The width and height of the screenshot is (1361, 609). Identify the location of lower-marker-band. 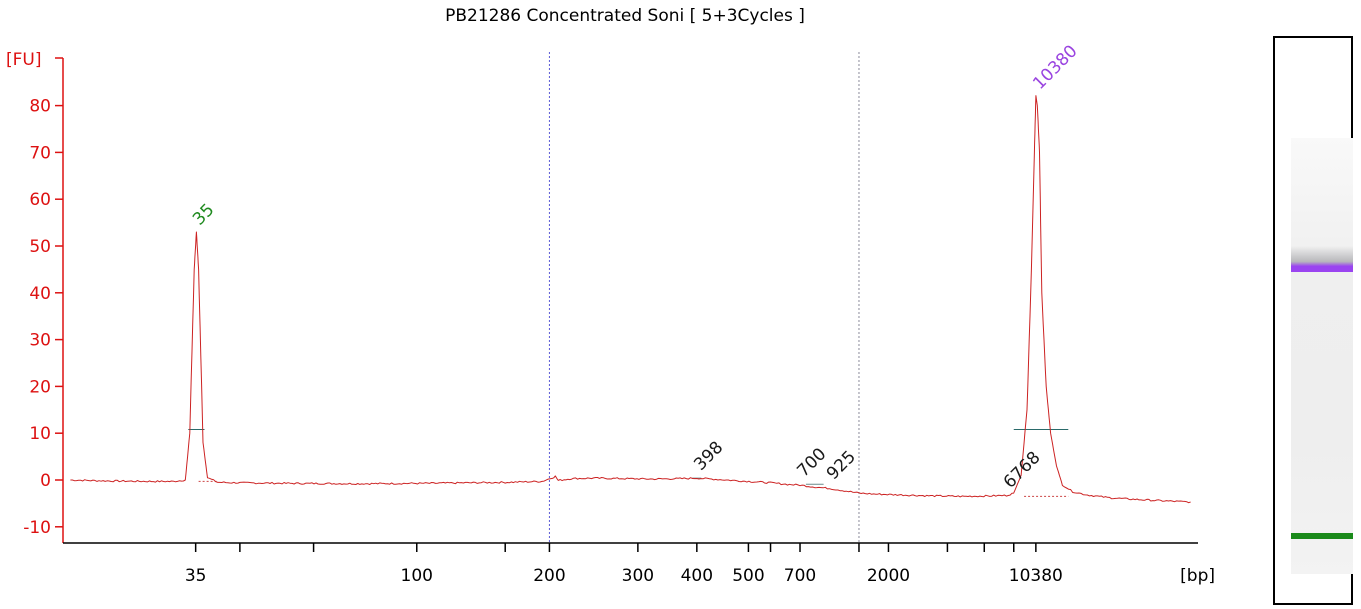
(1322, 535).